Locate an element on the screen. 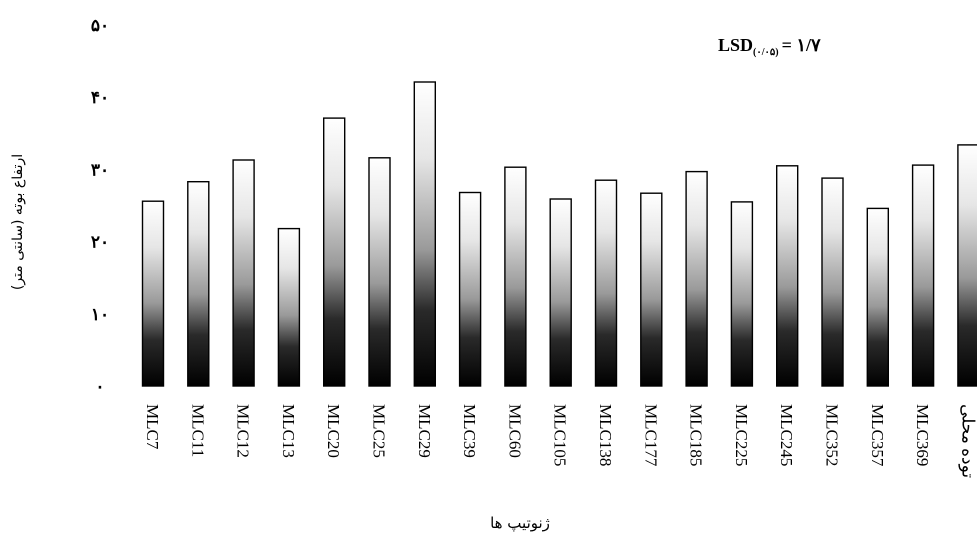 The image size is (977, 544). x-tick-label: MLC138 is located at coordinates (605, 435).